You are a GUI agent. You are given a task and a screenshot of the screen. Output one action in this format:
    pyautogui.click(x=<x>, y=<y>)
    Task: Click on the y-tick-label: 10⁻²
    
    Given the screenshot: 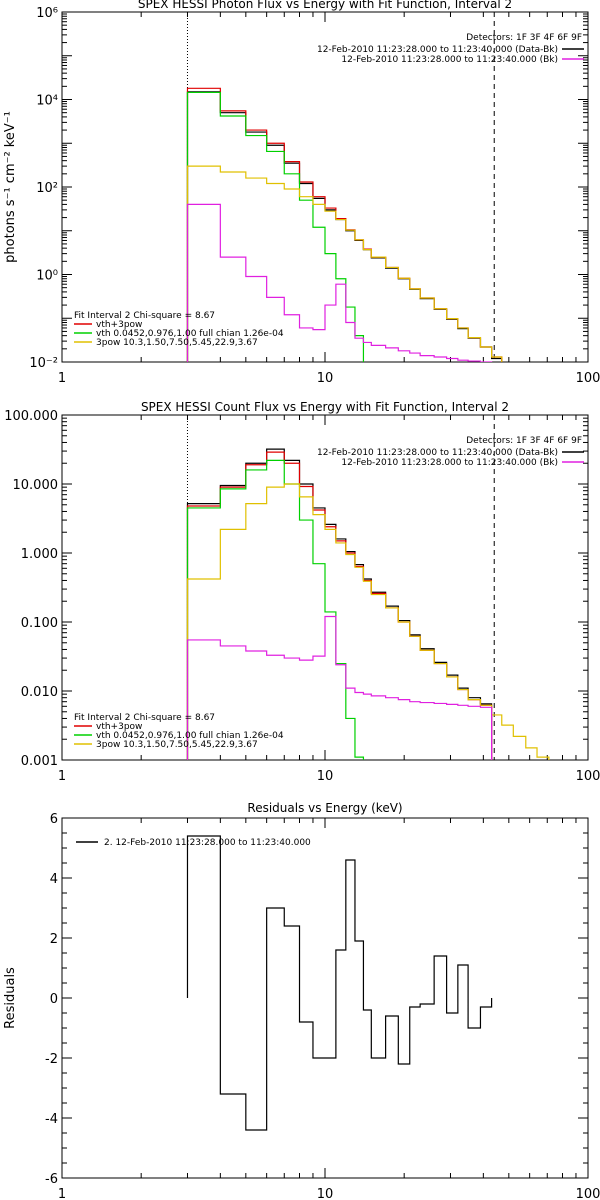 What is the action you would take?
    pyautogui.click(x=43, y=363)
    